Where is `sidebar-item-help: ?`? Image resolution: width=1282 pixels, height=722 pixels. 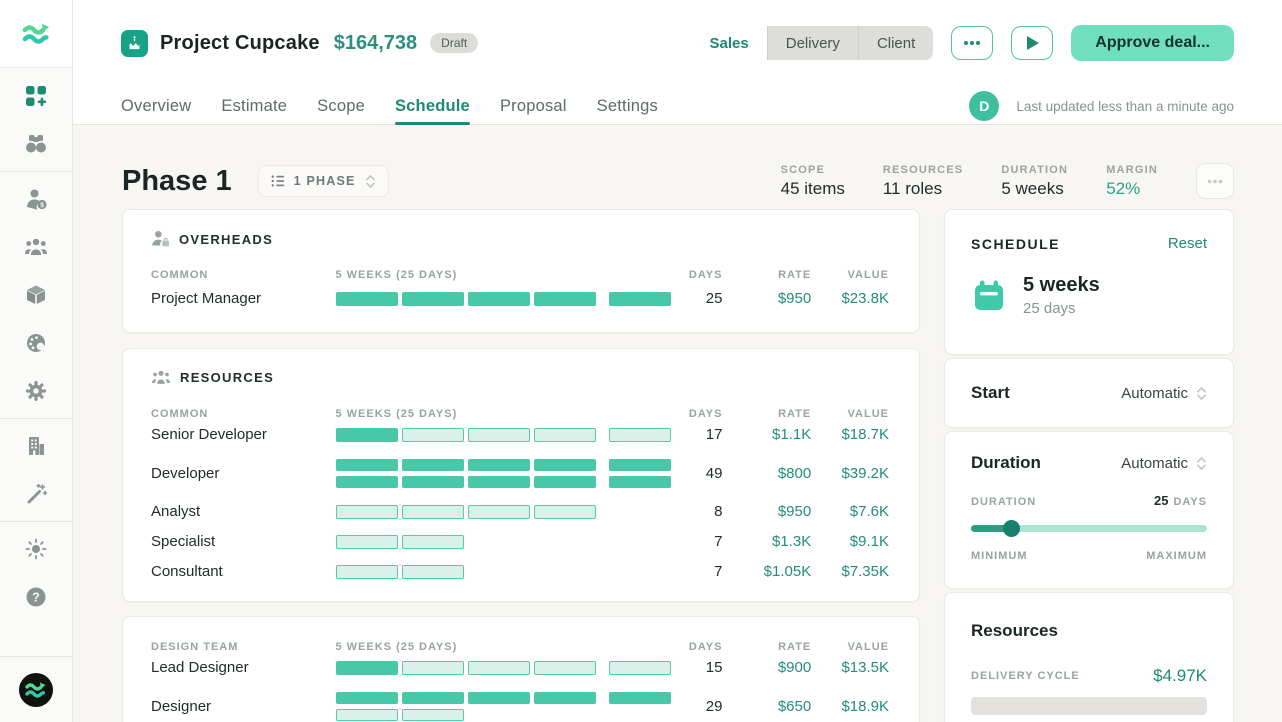 sidebar-item-help: ? is located at coordinates (36, 597).